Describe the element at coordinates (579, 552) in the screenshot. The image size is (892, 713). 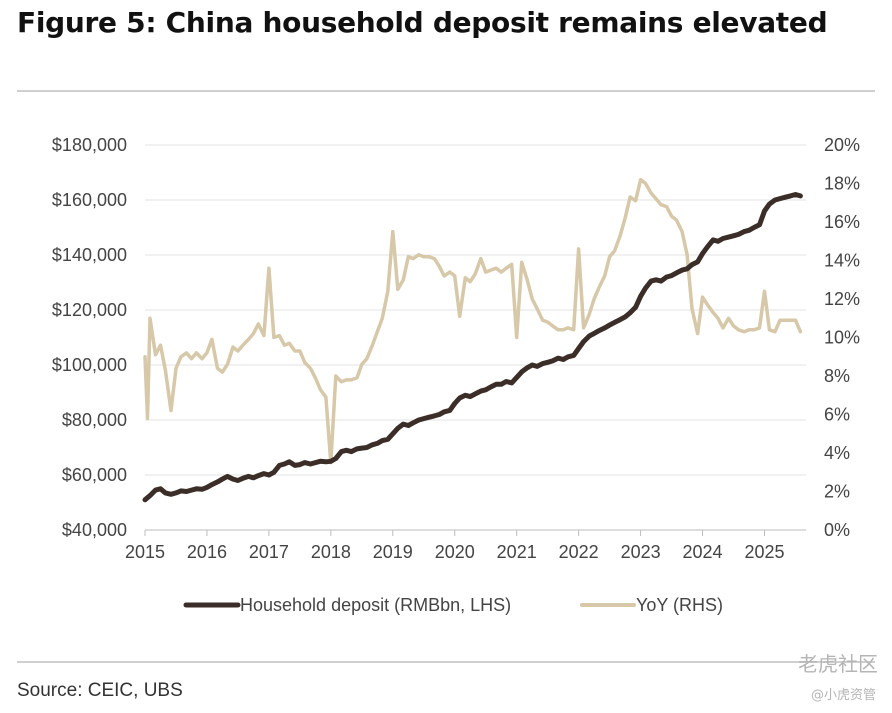
I see `x-tick-label: 2022` at that location.